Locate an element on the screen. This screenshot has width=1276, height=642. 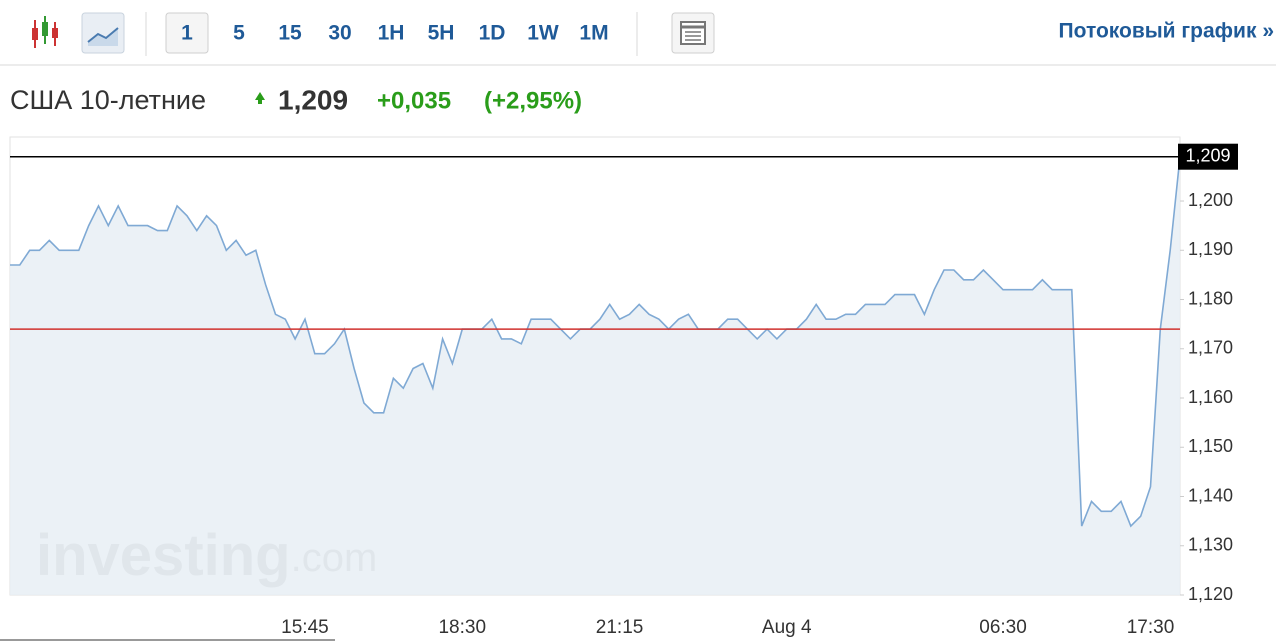
x-tick-label: 17:30 is located at coordinates (1151, 627).